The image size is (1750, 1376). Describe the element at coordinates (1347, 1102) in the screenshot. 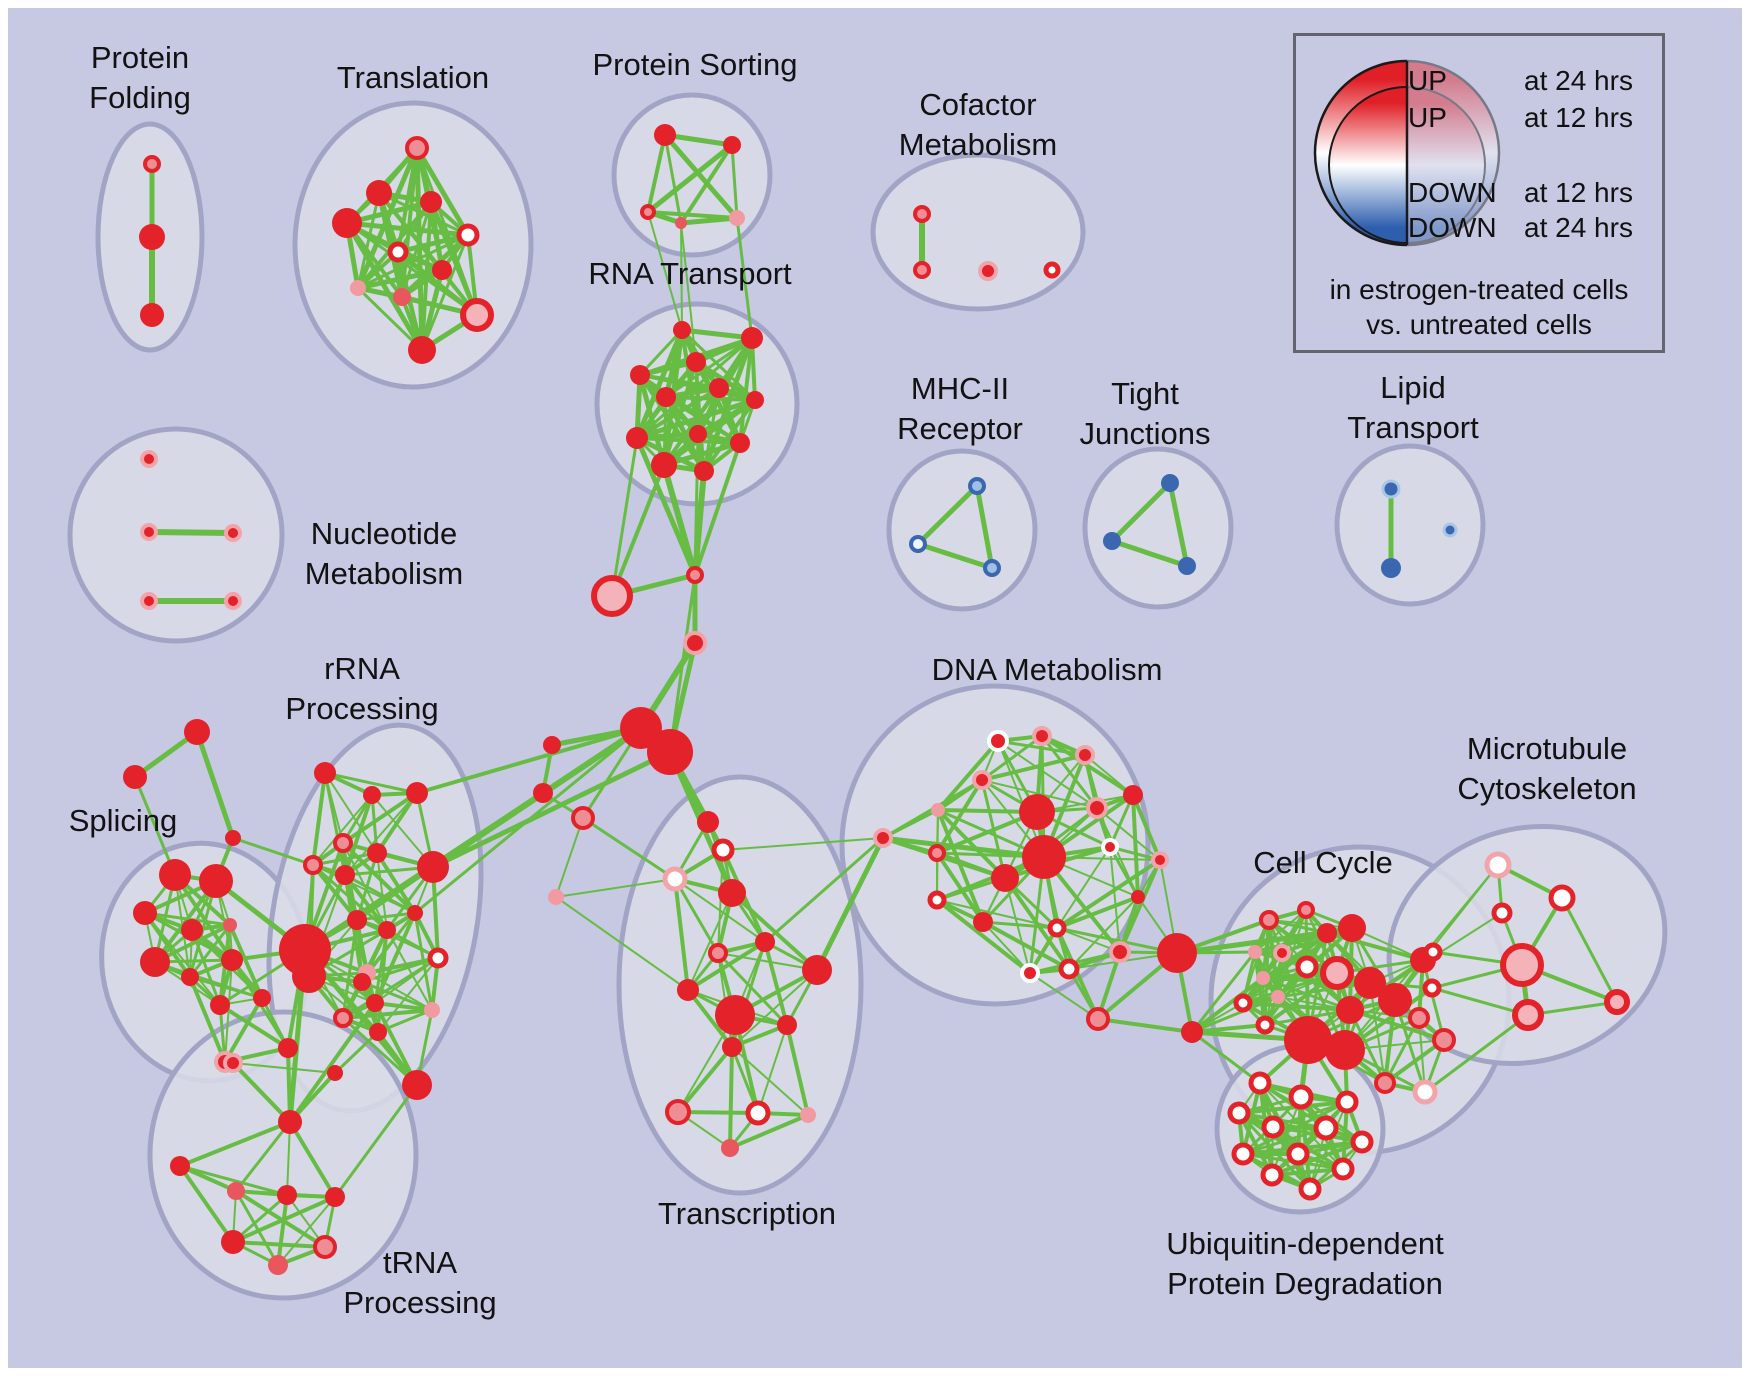

I see `node-ub3` at that location.